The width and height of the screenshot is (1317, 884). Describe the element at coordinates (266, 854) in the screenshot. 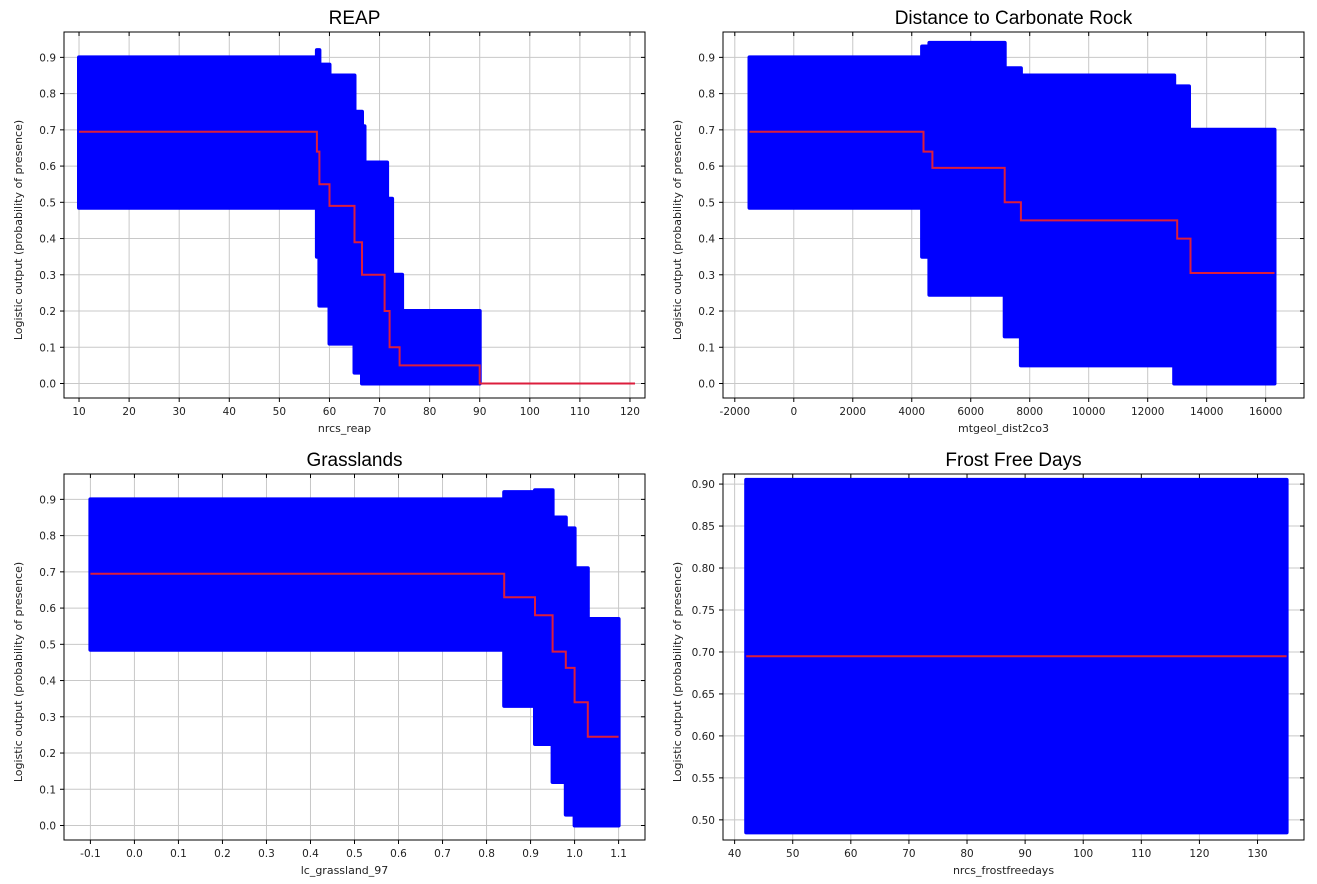

I see `x-tick-label: 0.3` at that location.